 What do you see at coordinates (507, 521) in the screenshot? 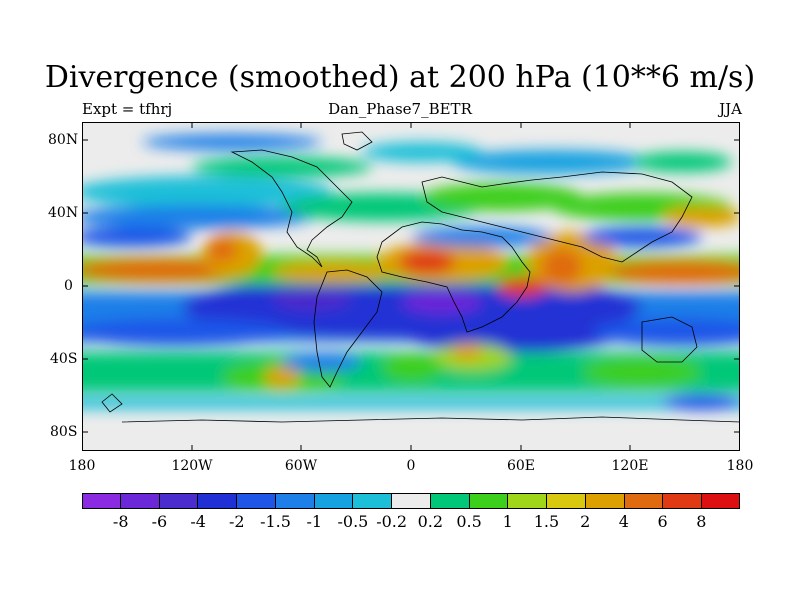
I see `colorbar-tick-label: 1` at bounding box center [507, 521].